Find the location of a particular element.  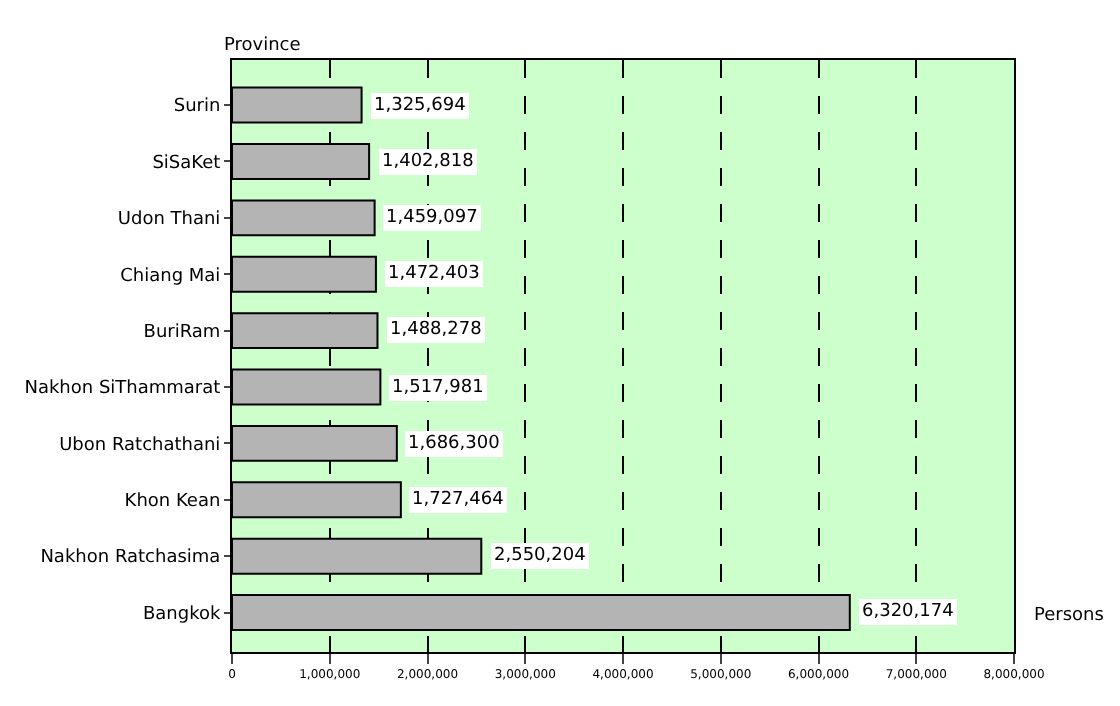

y-tick-label: Bangkok is located at coordinates (182, 614).